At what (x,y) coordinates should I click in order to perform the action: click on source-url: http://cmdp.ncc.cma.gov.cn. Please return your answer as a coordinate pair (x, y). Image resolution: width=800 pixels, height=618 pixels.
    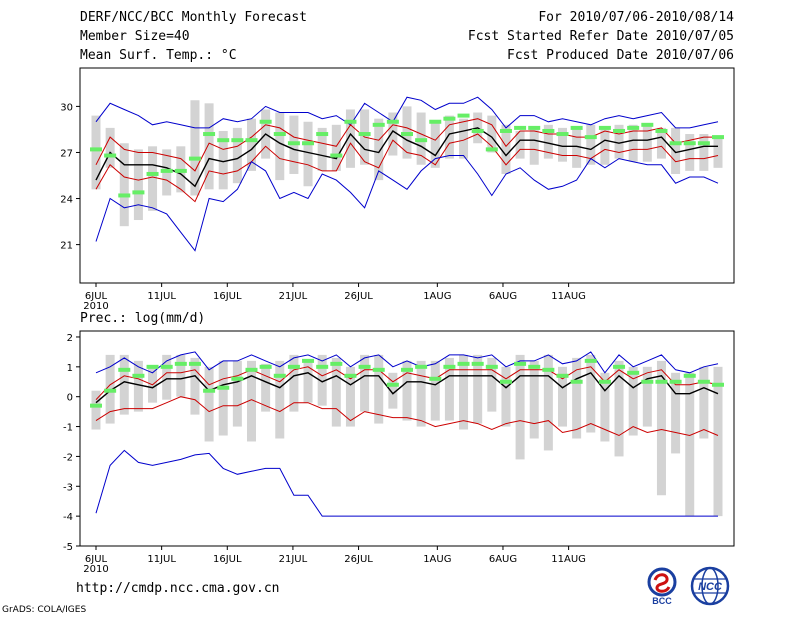
    Looking at the image, I should click on (178, 588).